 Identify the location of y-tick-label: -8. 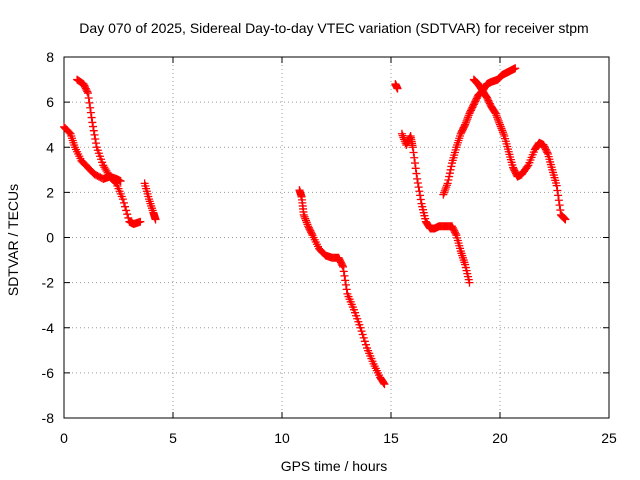
(48, 418).